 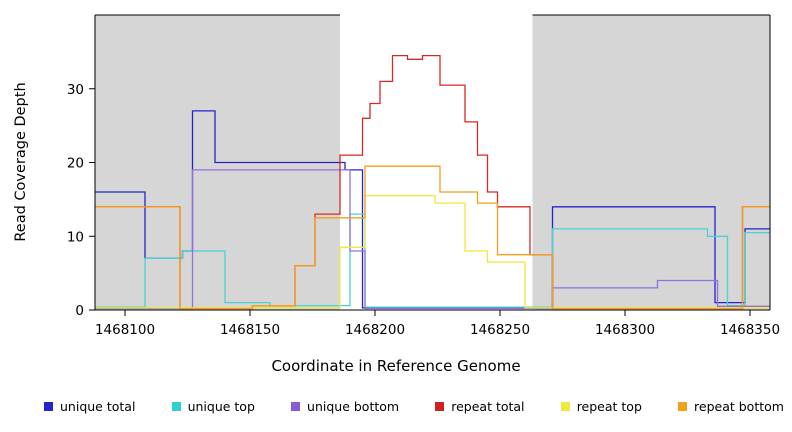 What do you see at coordinates (221, 406) in the screenshot?
I see `legend-label: unique top` at bounding box center [221, 406].